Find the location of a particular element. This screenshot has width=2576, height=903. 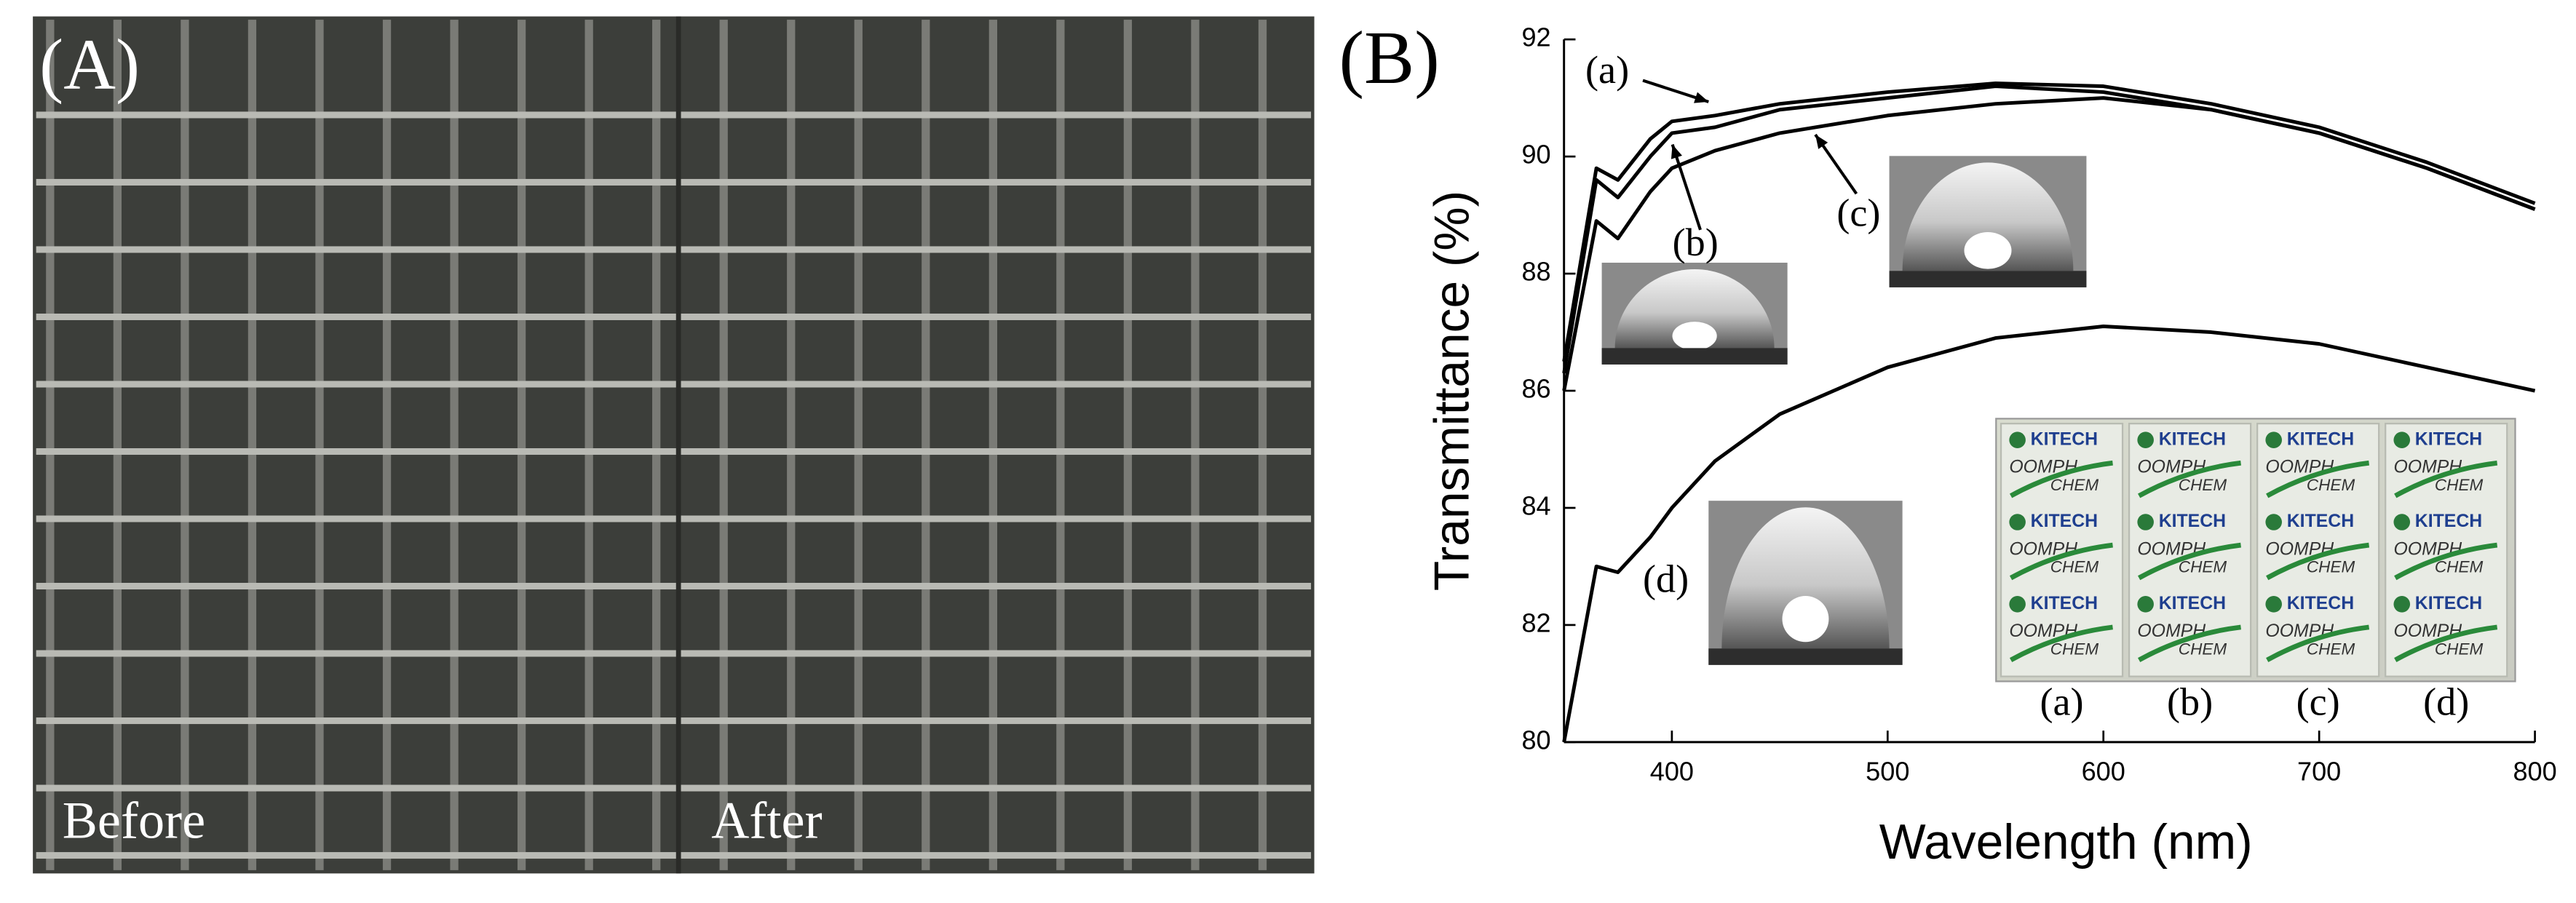

y-tick-label: 92 is located at coordinates (1535, 37).